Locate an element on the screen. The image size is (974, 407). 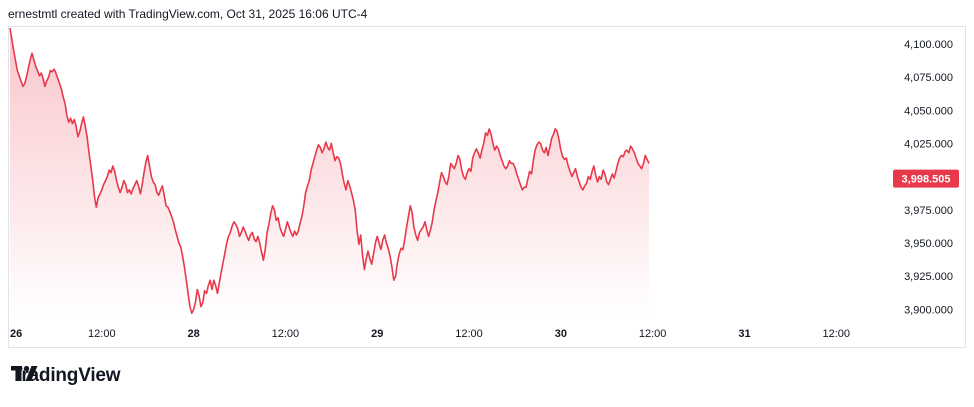
last-price-label: 3,998.505 is located at coordinates (926, 180).